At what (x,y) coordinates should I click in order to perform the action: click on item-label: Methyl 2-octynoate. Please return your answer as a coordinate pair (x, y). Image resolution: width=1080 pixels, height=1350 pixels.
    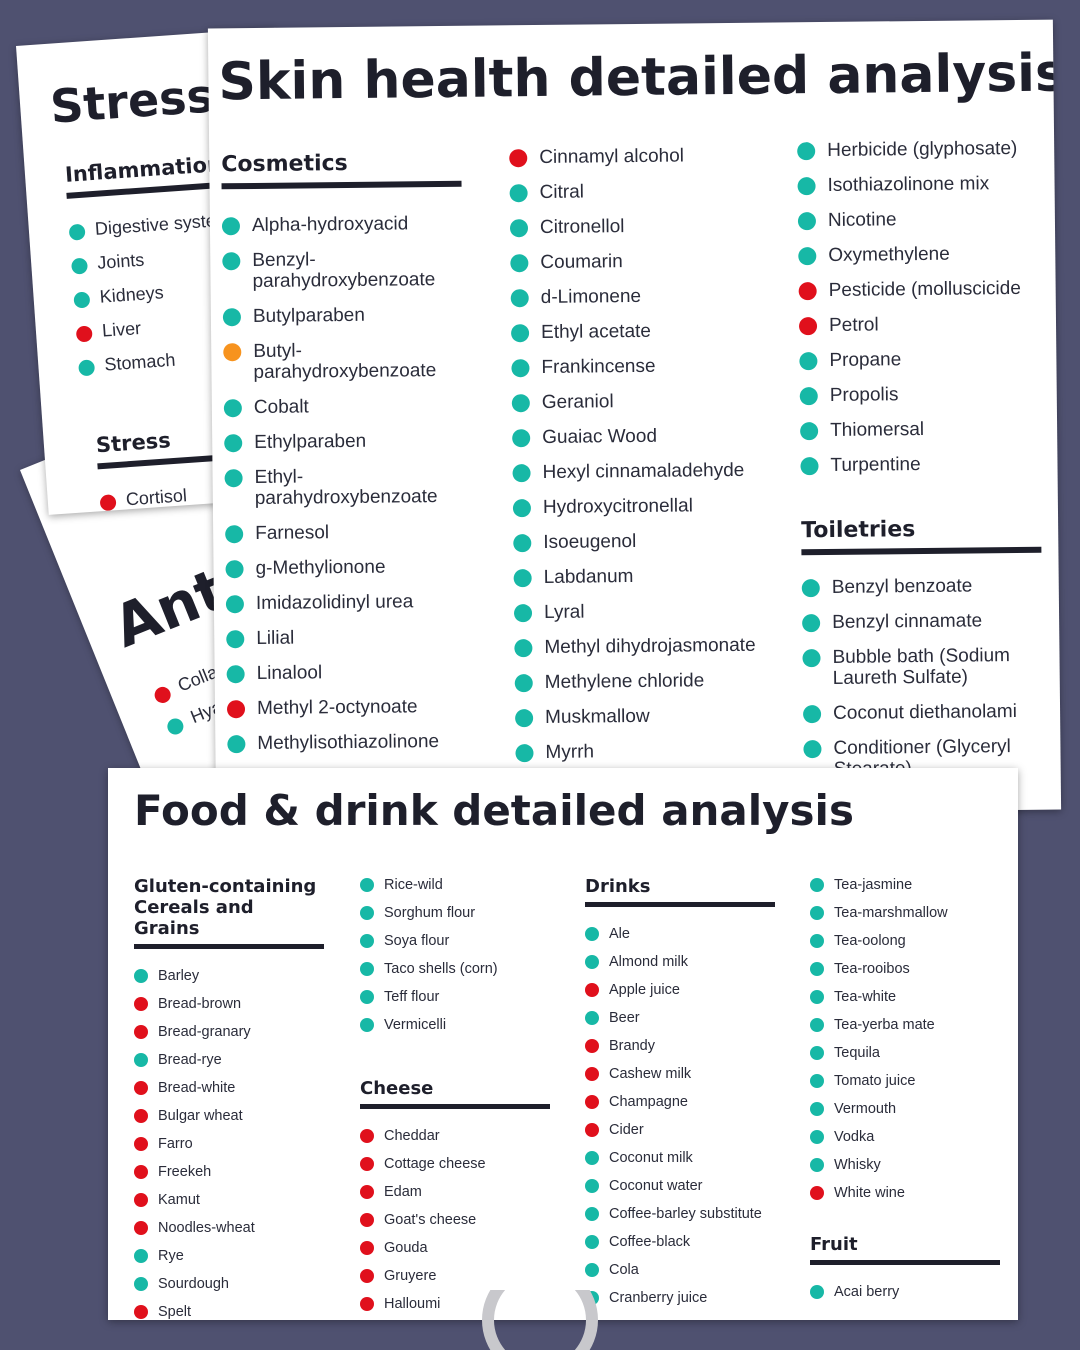
    Looking at the image, I should click on (337, 707).